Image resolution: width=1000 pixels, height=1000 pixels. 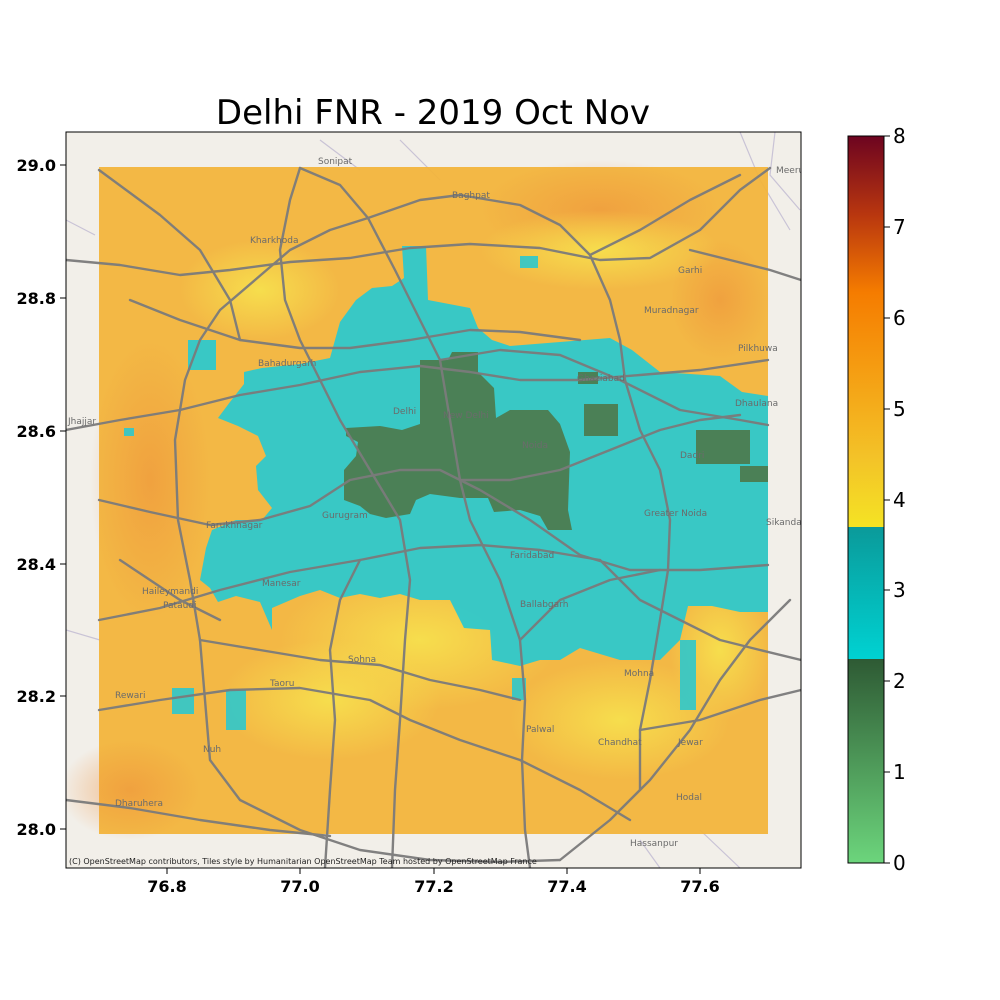 What do you see at coordinates (866, 331) in the screenshot?
I see `colorbar-segment-high` at bounding box center [866, 331].